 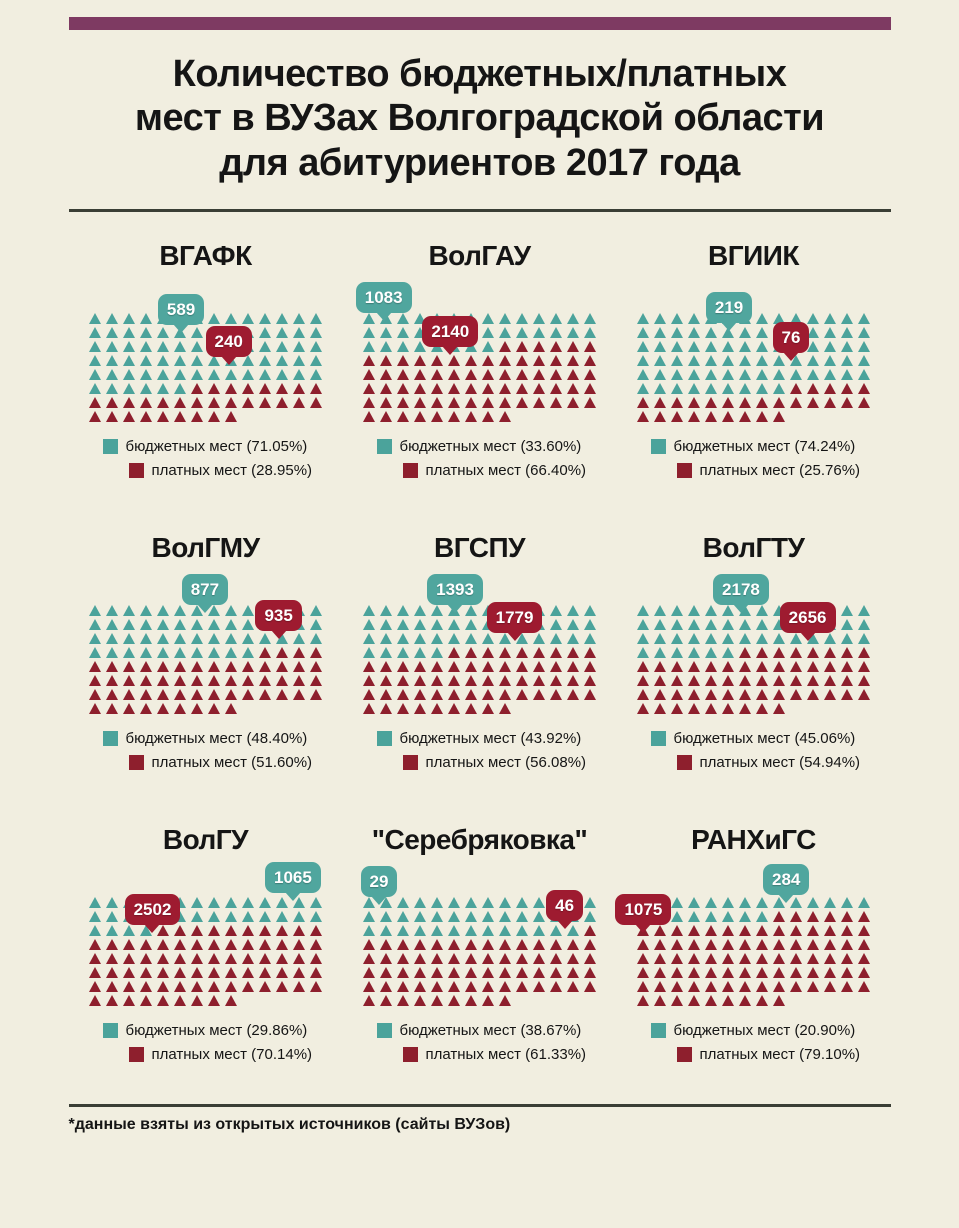 I want to click on legend-paid-row: платных мест (54.94%), so click(x=783, y=762).